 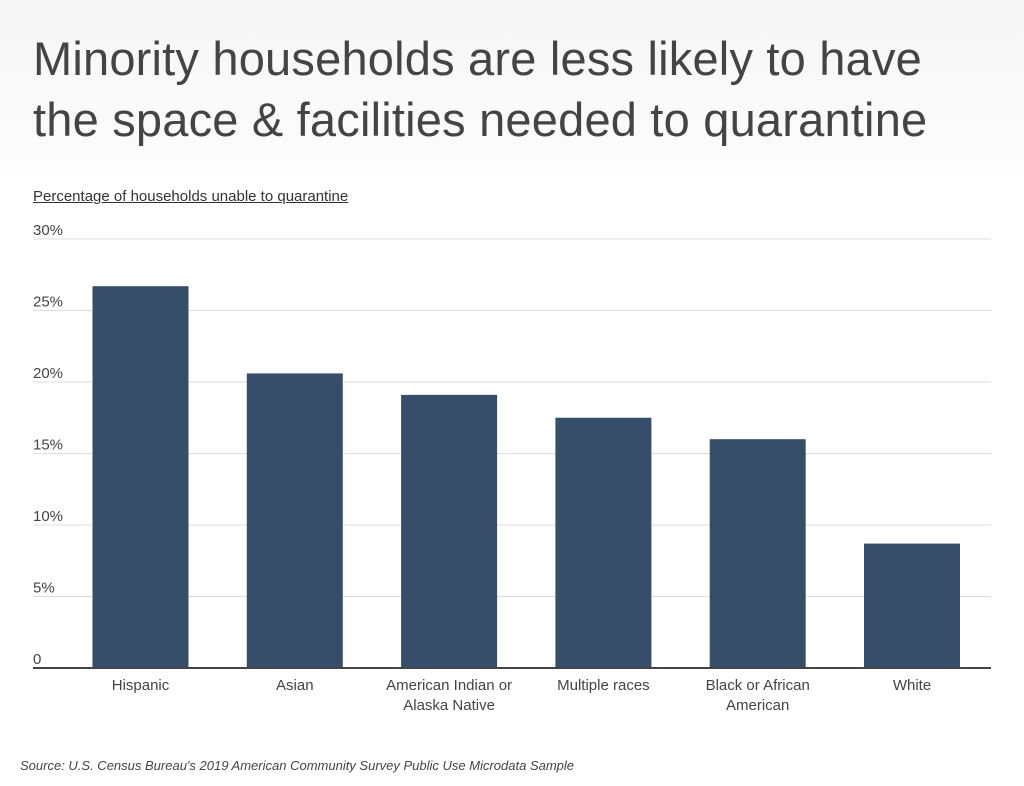 What do you see at coordinates (48, 516) in the screenshot?
I see `y-tick-label: 10%` at bounding box center [48, 516].